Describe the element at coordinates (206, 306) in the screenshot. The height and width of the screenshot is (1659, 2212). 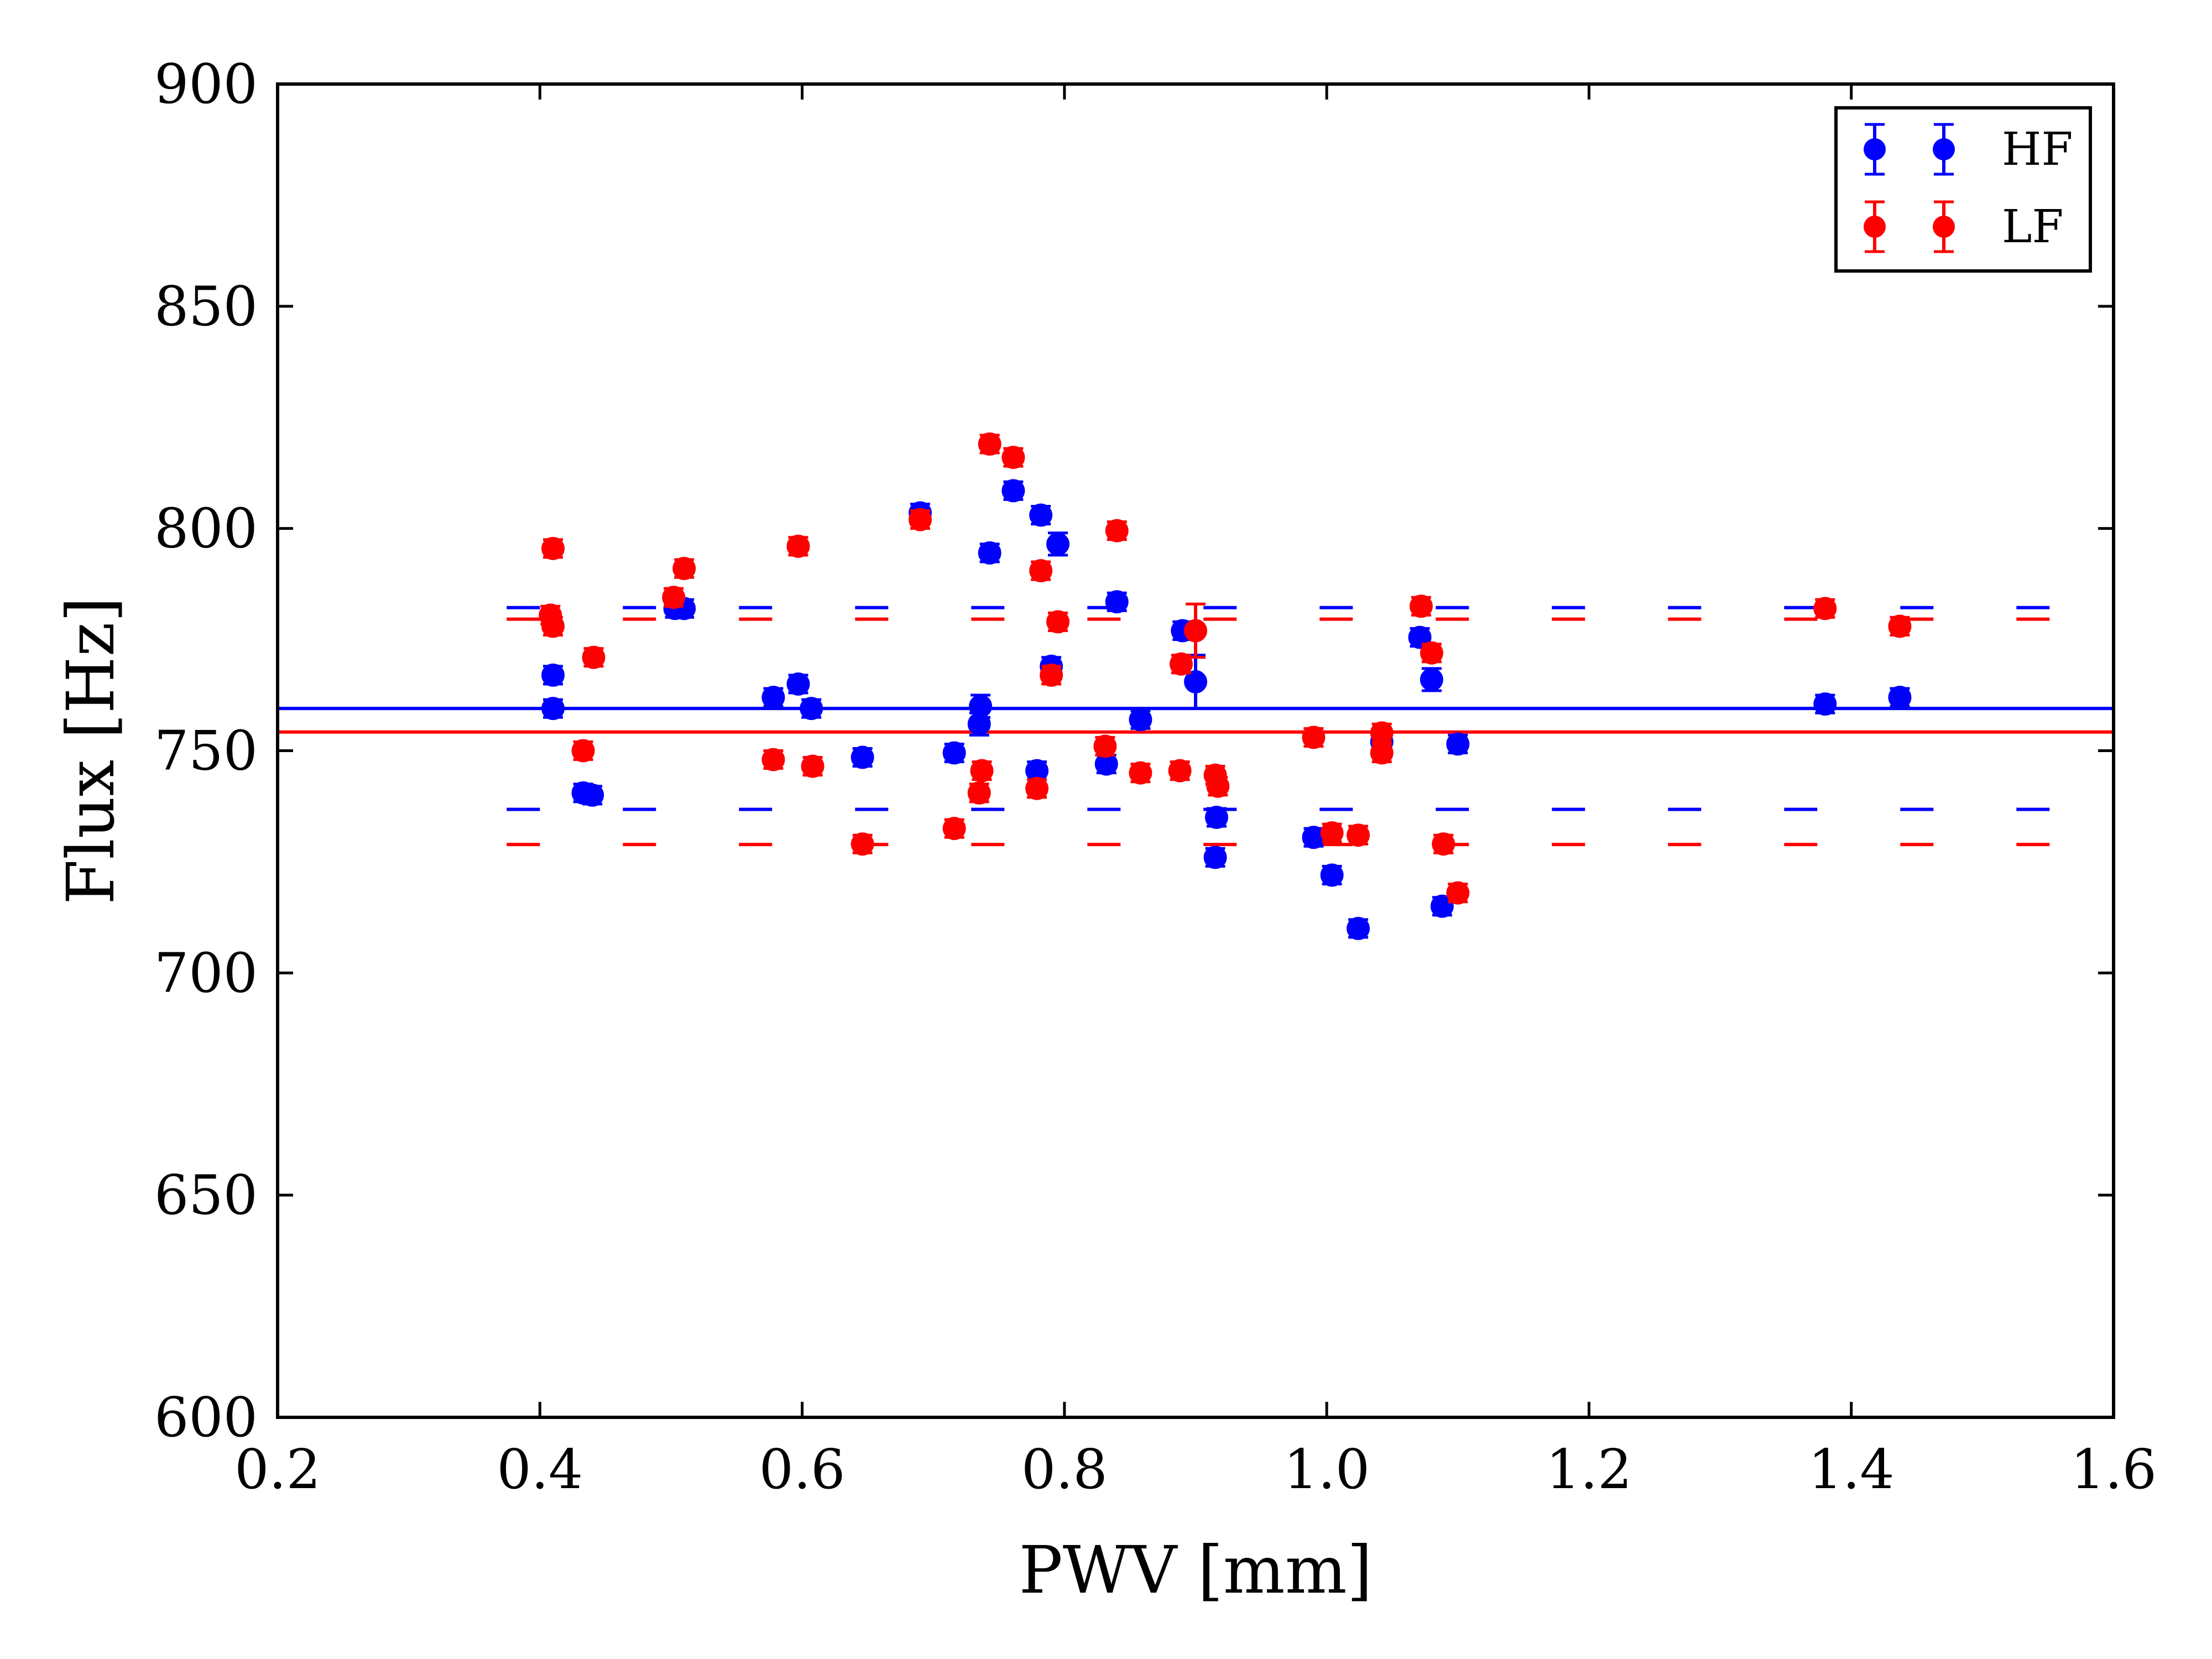
I see `y-tick-label: 850` at that location.